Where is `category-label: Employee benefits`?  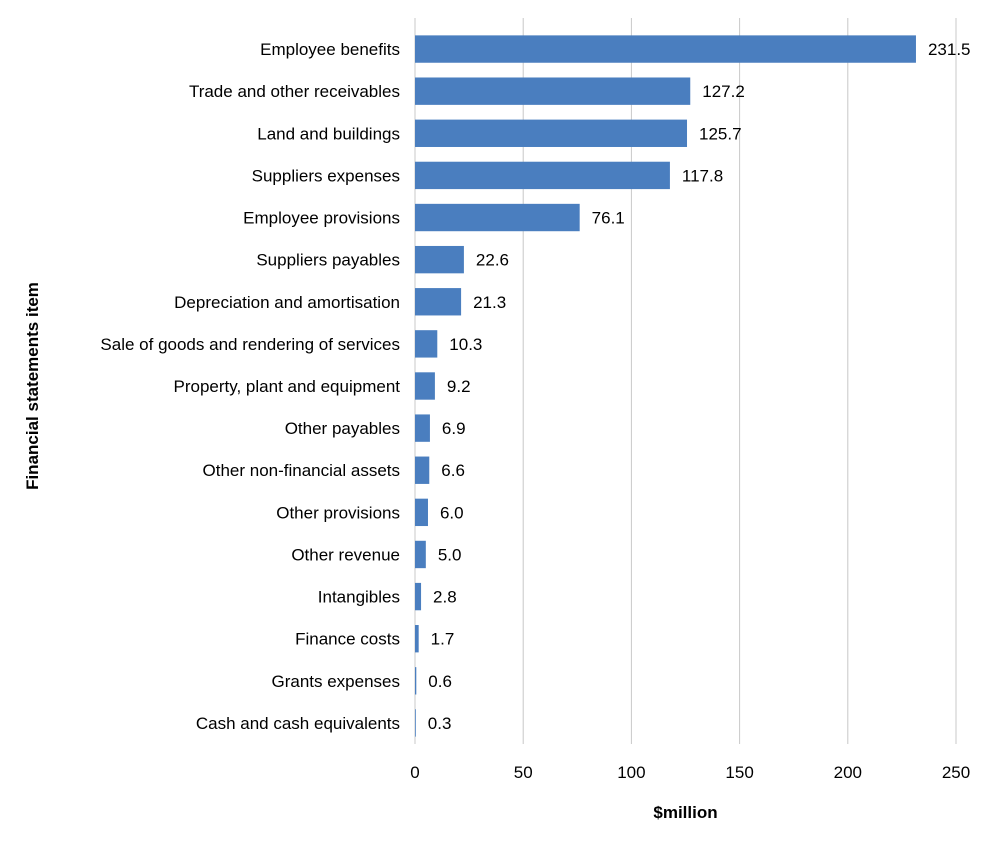 category-label: Employee benefits is located at coordinates (330, 49).